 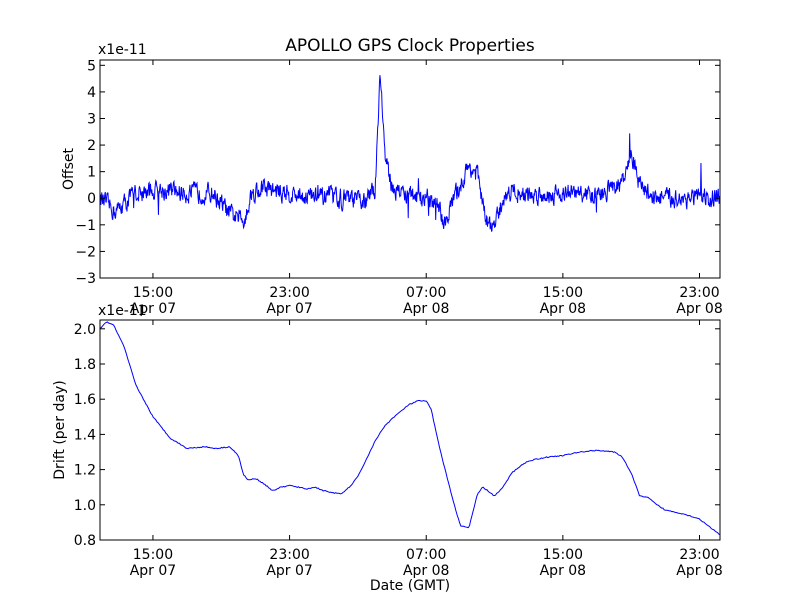 I want to click on offset-y-tick-label: 4, so click(x=91, y=93).